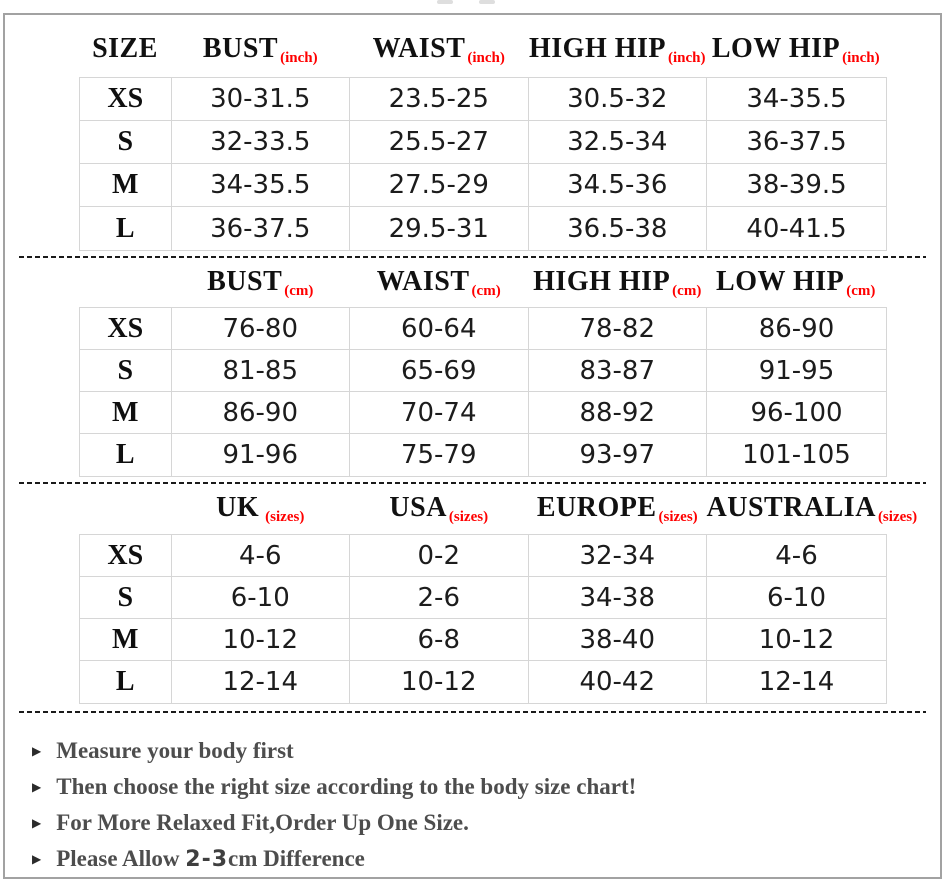 Image resolution: width=950 pixels, height=885 pixels. Describe the element at coordinates (597, 48) in the screenshot. I see `column-header-label: HIGH HIP` at that location.